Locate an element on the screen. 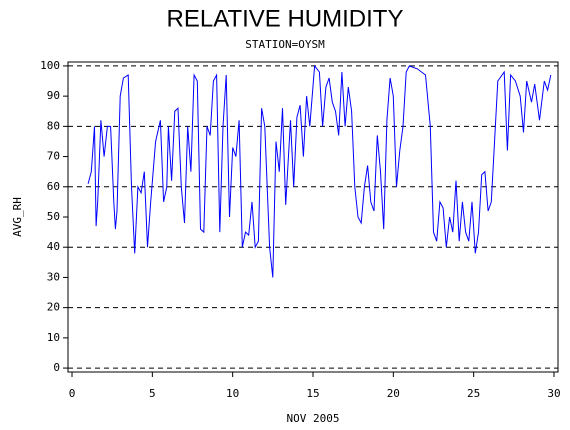 This screenshot has width=570, height=430. y-tick-label: 40 is located at coordinates (53, 246).